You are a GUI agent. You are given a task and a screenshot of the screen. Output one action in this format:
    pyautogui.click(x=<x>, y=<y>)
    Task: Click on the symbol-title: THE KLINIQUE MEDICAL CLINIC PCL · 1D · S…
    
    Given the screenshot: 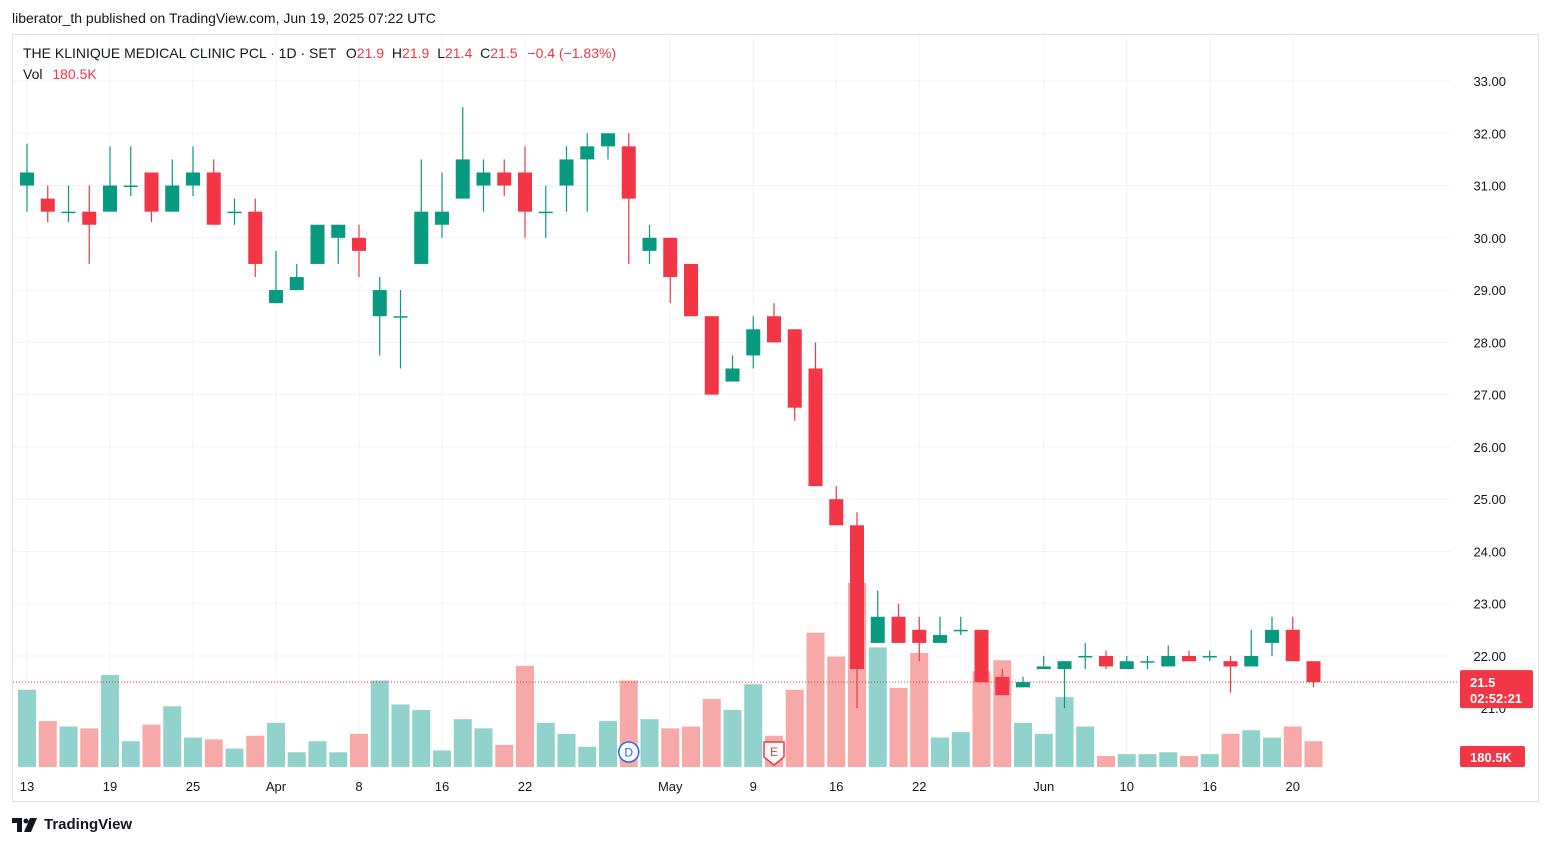 What is the action you would take?
    pyautogui.click(x=179, y=53)
    